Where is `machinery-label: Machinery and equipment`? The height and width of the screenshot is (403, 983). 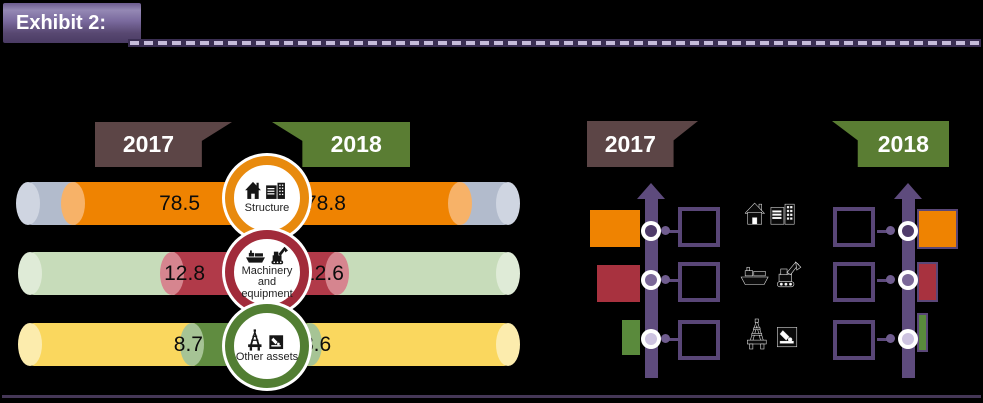 machinery-label: Machinery and equipment is located at coordinates (267, 282).